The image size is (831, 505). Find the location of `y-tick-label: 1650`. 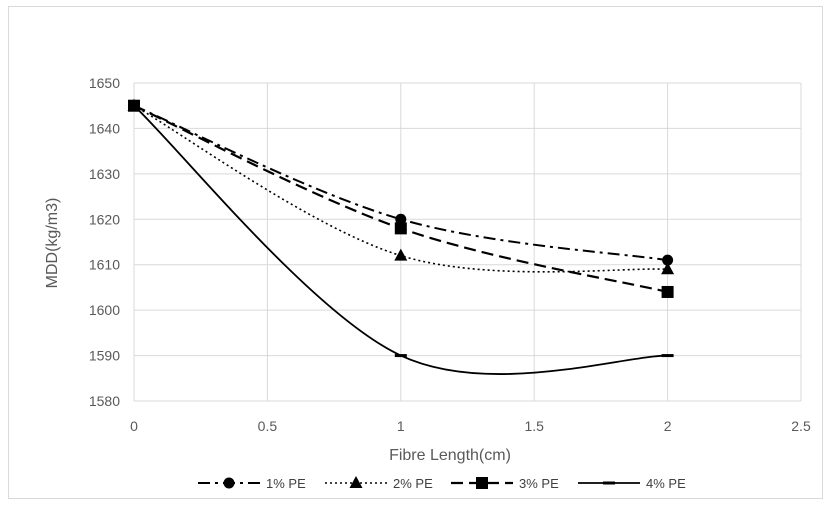

y-tick-label: 1650 is located at coordinates (104, 83).